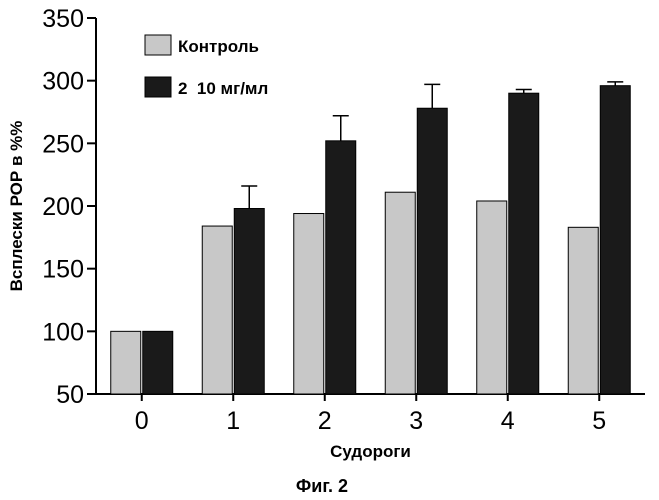 This screenshot has width=659, height=500. Describe the element at coordinates (63, 82) in the screenshot. I see `y-tick-label: 300` at that location.